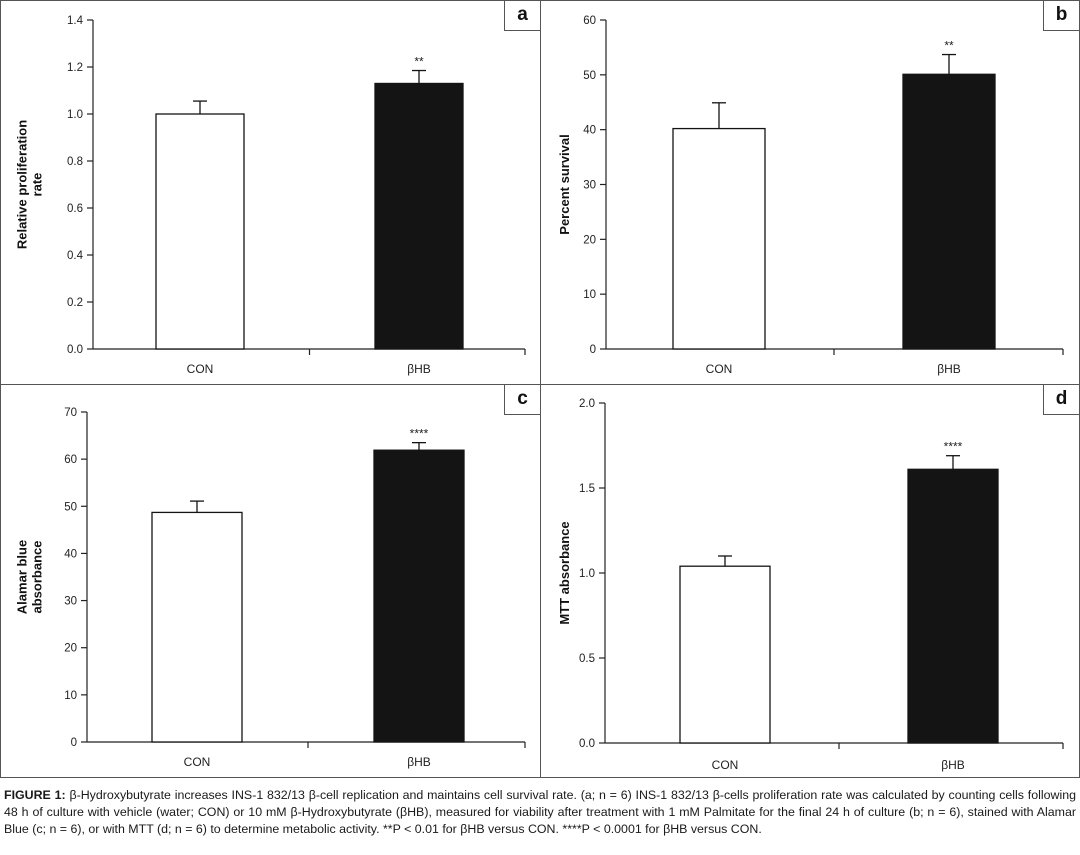  I want to click on chart-b-y-tick-label: 30, so click(589, 186).